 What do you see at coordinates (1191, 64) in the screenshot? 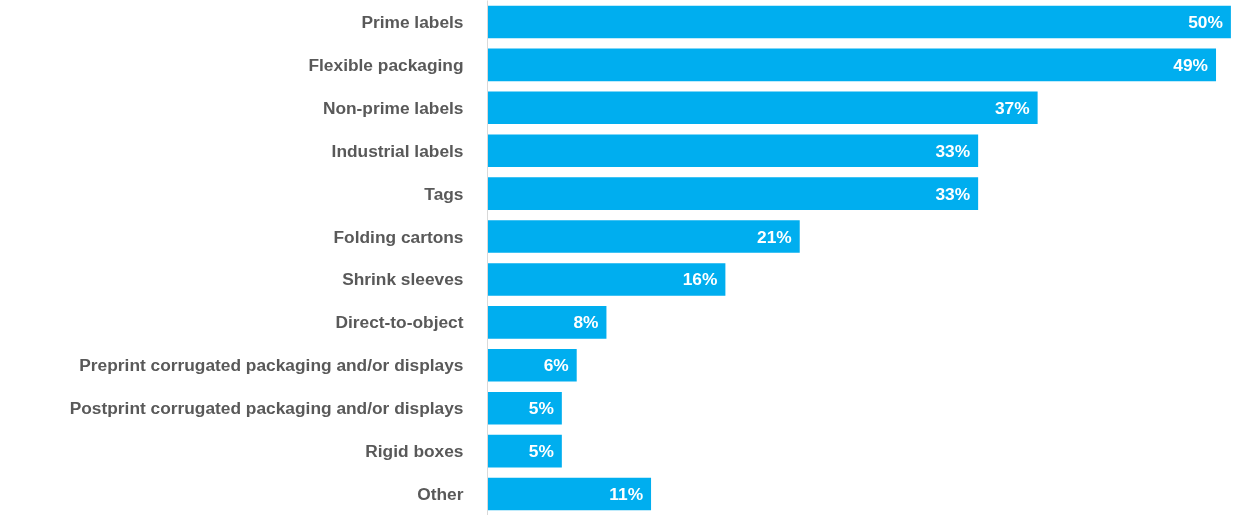
I see `data-label: 49%` at bounding box center [1191, 64].